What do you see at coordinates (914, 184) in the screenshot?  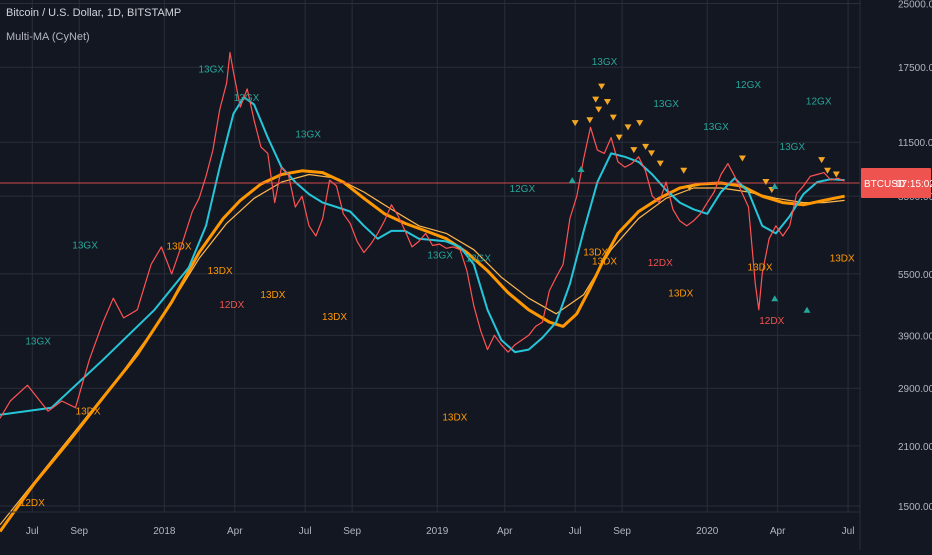 I see `price-tag-countdown: 07:15:02` at bounding box center [914, 184].